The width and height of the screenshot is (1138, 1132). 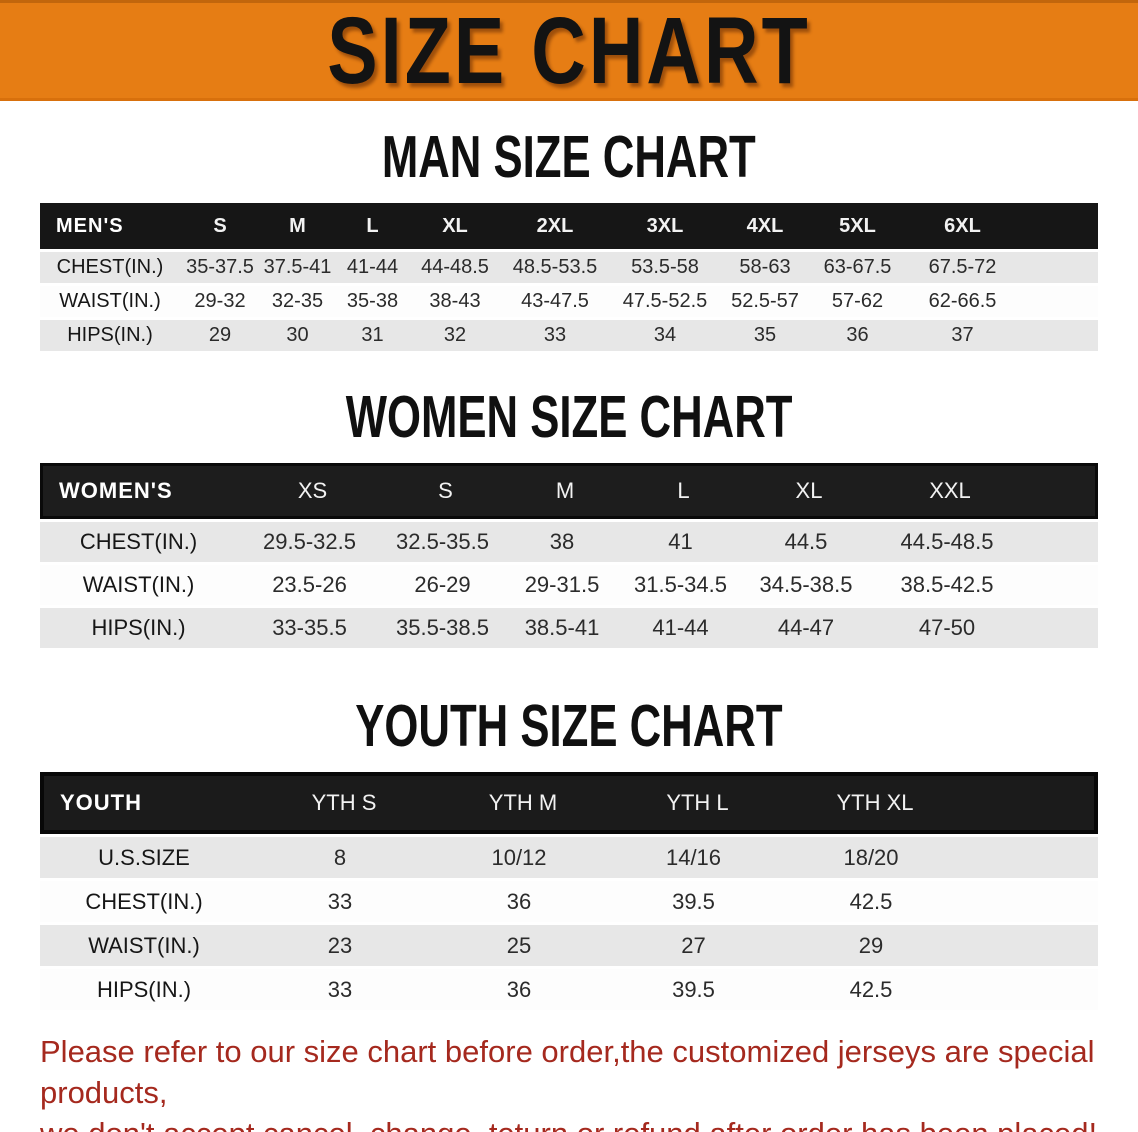 What do you see at coordinates (875, 802) in the screenshot?
I see `size-column-header: YTH XL` at bounding box center [875, 802].